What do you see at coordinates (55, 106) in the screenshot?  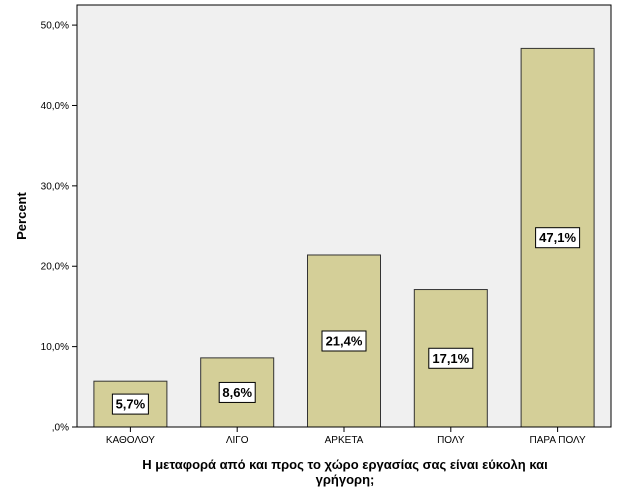 I see `y-tick-label: 40,0%` at bounding box center [55, 106].